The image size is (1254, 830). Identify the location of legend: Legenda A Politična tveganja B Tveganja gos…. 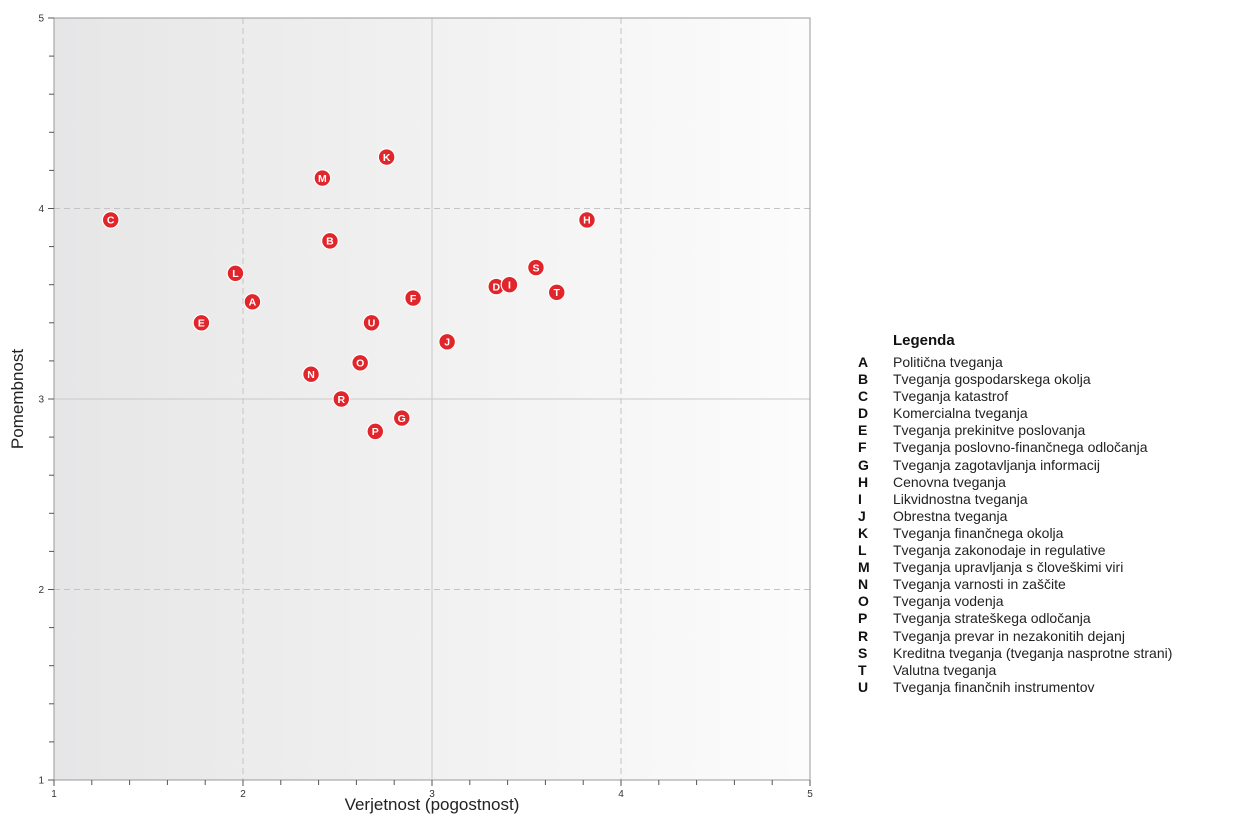
(1056, 514).